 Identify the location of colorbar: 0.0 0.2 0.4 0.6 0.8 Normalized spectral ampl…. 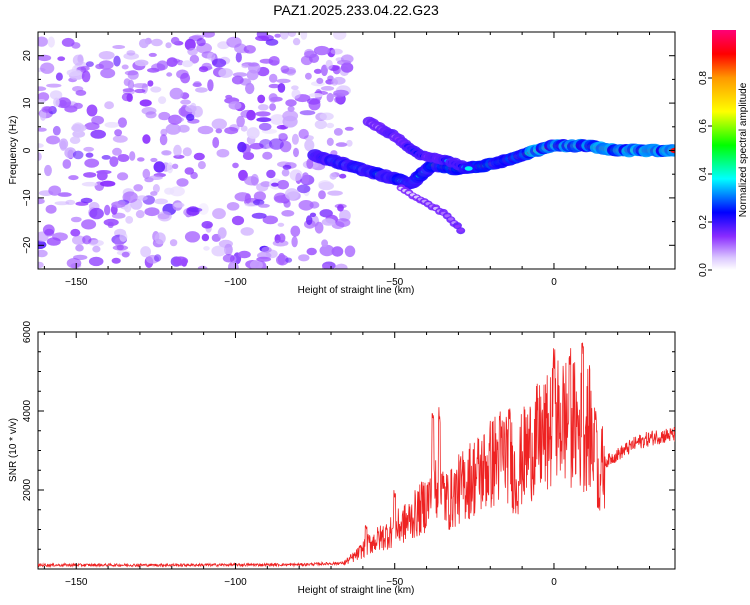
(723, 153).